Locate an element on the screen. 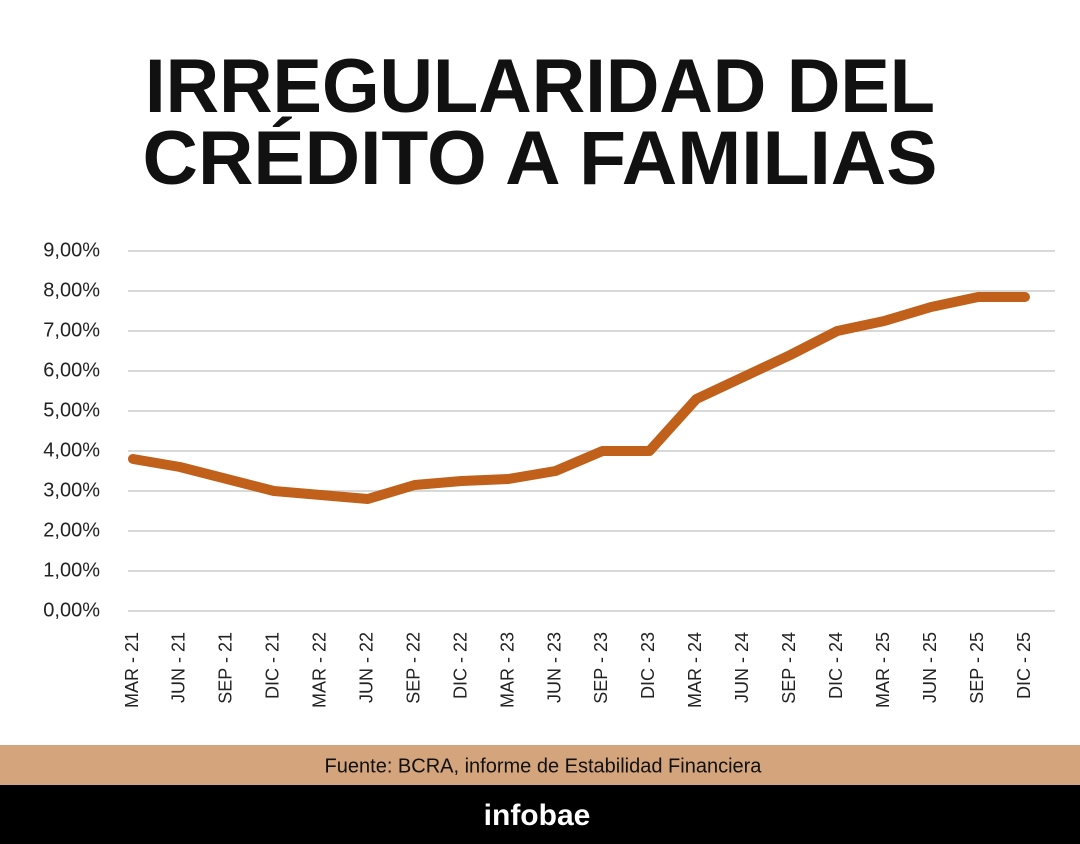 The height and width of the screenshot is (844, 1080). x-tick-label: MAR - 24 is located at coordinates (695, 670).